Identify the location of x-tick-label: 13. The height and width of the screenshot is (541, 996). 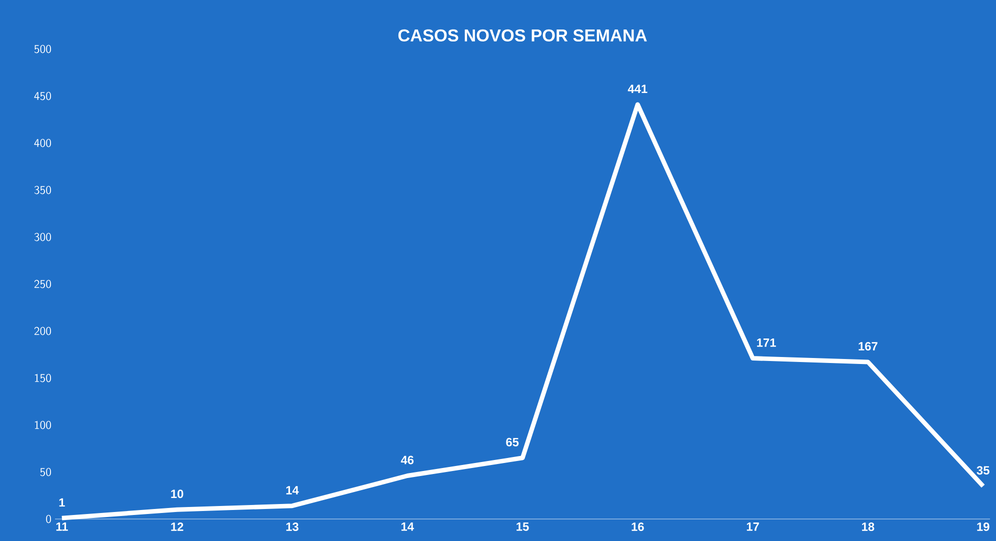
(292, 527).